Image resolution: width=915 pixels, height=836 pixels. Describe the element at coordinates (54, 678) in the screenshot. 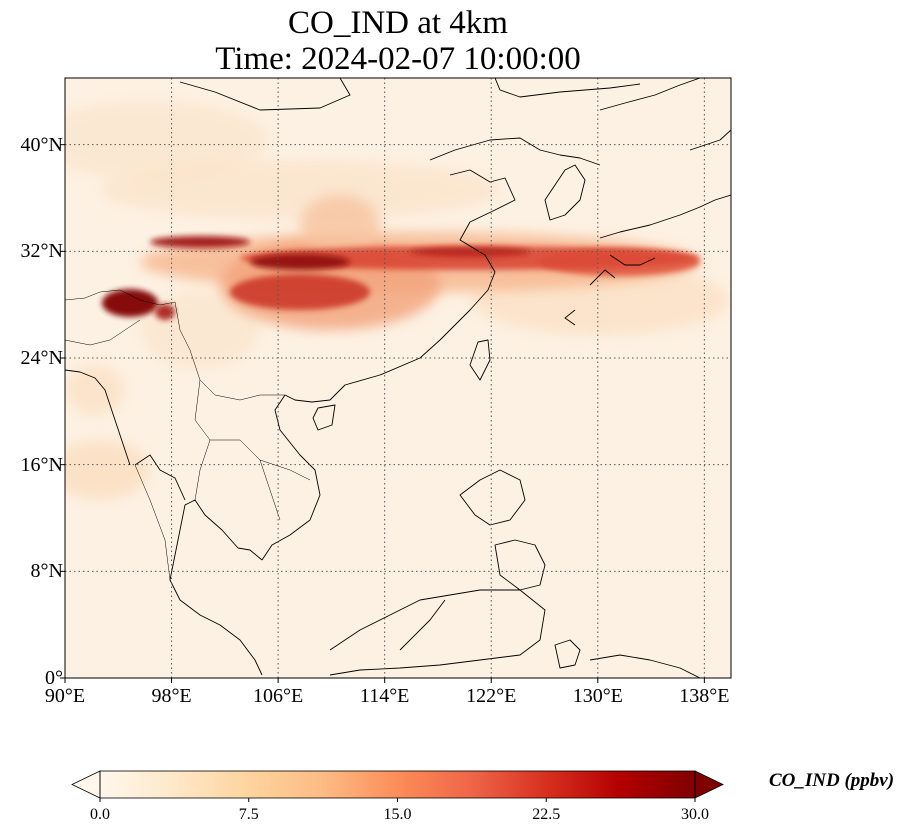

I see `lat-label-0: 0°` at that location.